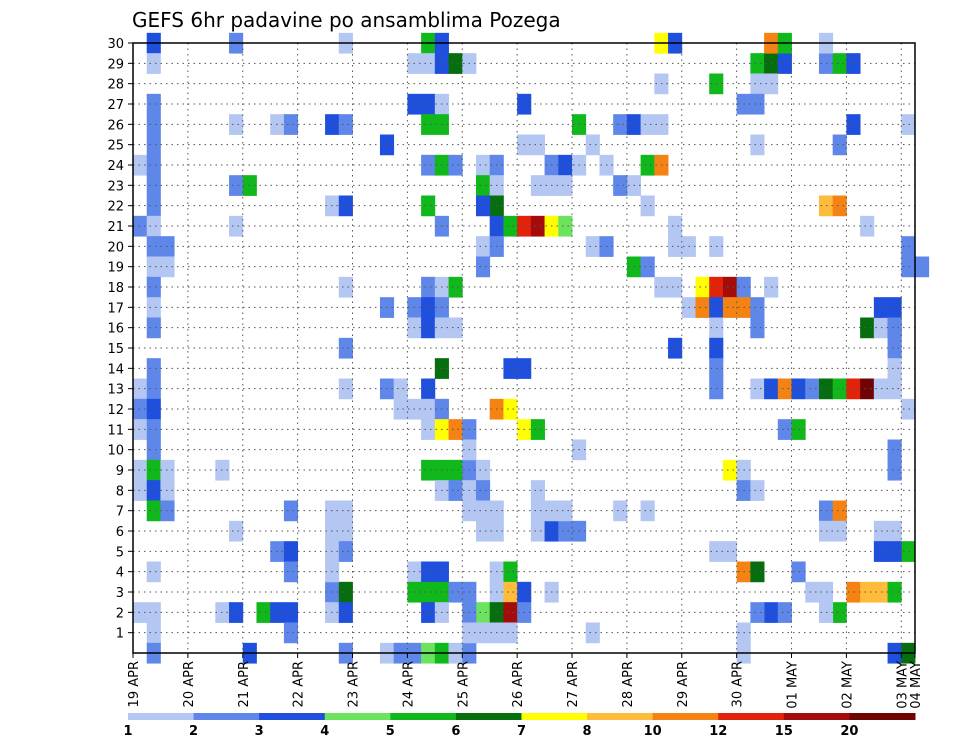 Image resolution: width=960 pixels, height=742 pixels. Describe the element at coordinates (390, 731) in the screenshot. I see `colorbar-label: 5` at that location.